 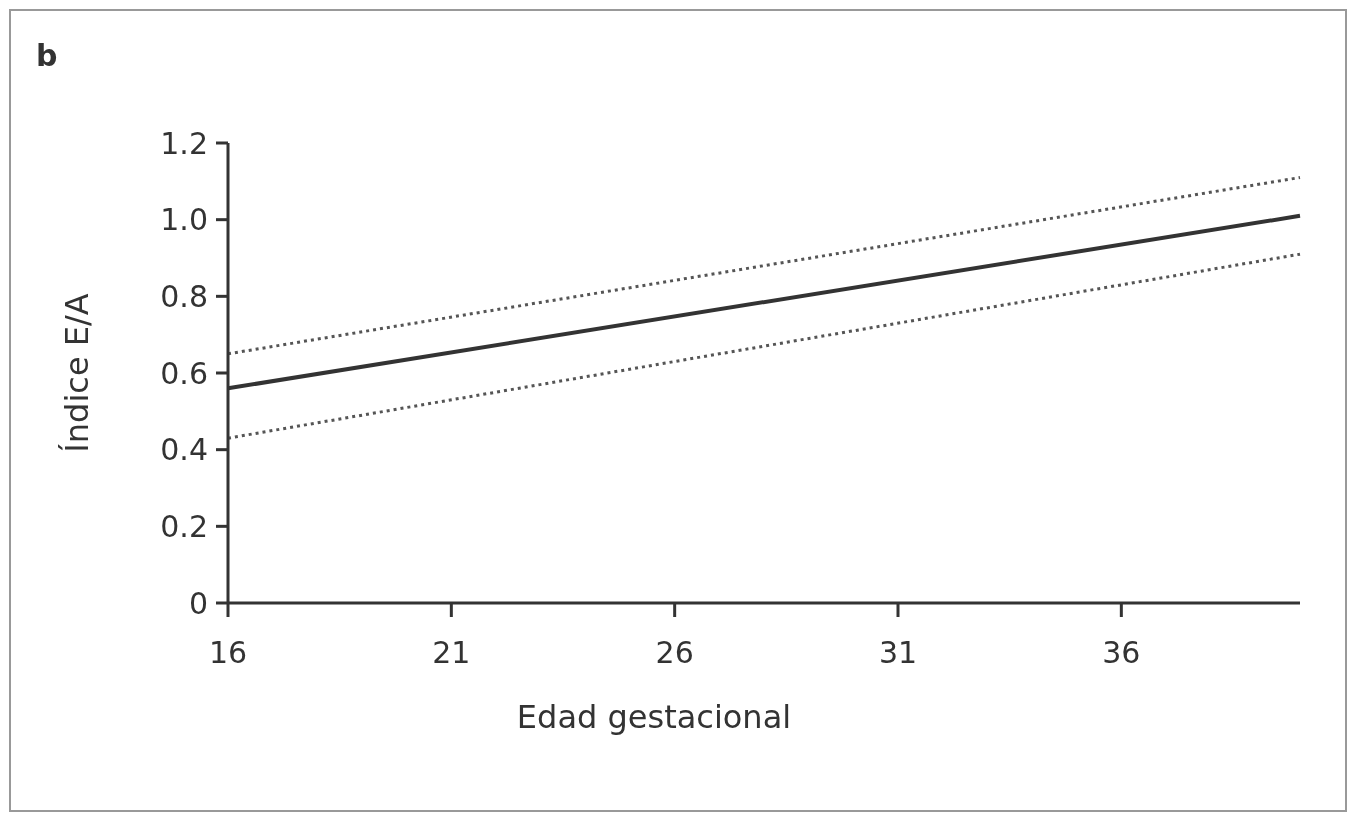 I want to click on x-axis-title: Edad gestacional, so click(x=654, y=717).